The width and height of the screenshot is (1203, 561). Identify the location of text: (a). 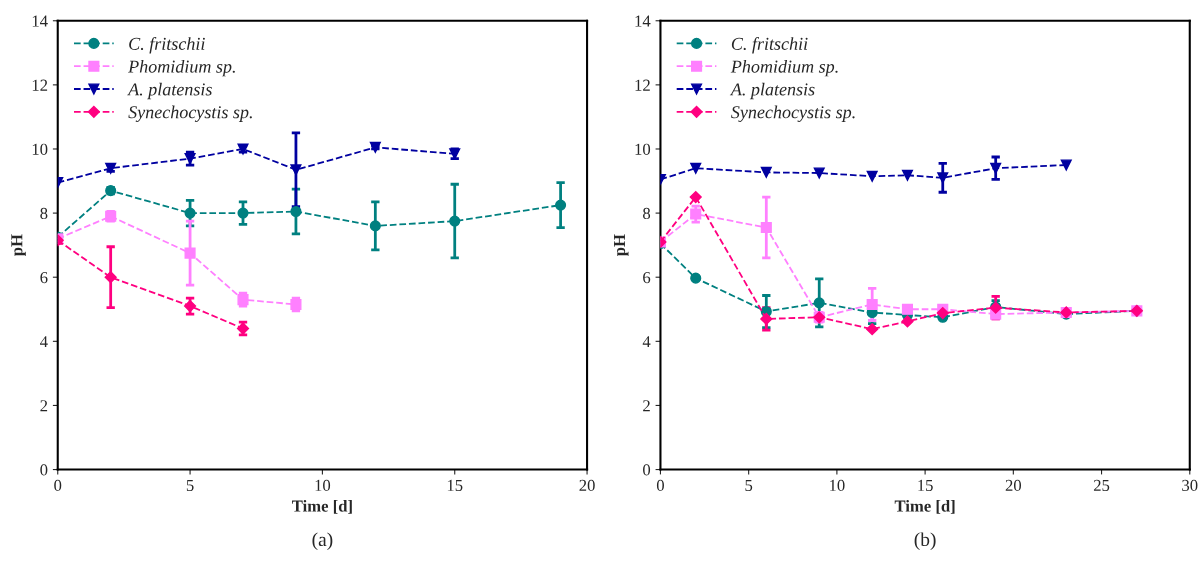
(322, 541).